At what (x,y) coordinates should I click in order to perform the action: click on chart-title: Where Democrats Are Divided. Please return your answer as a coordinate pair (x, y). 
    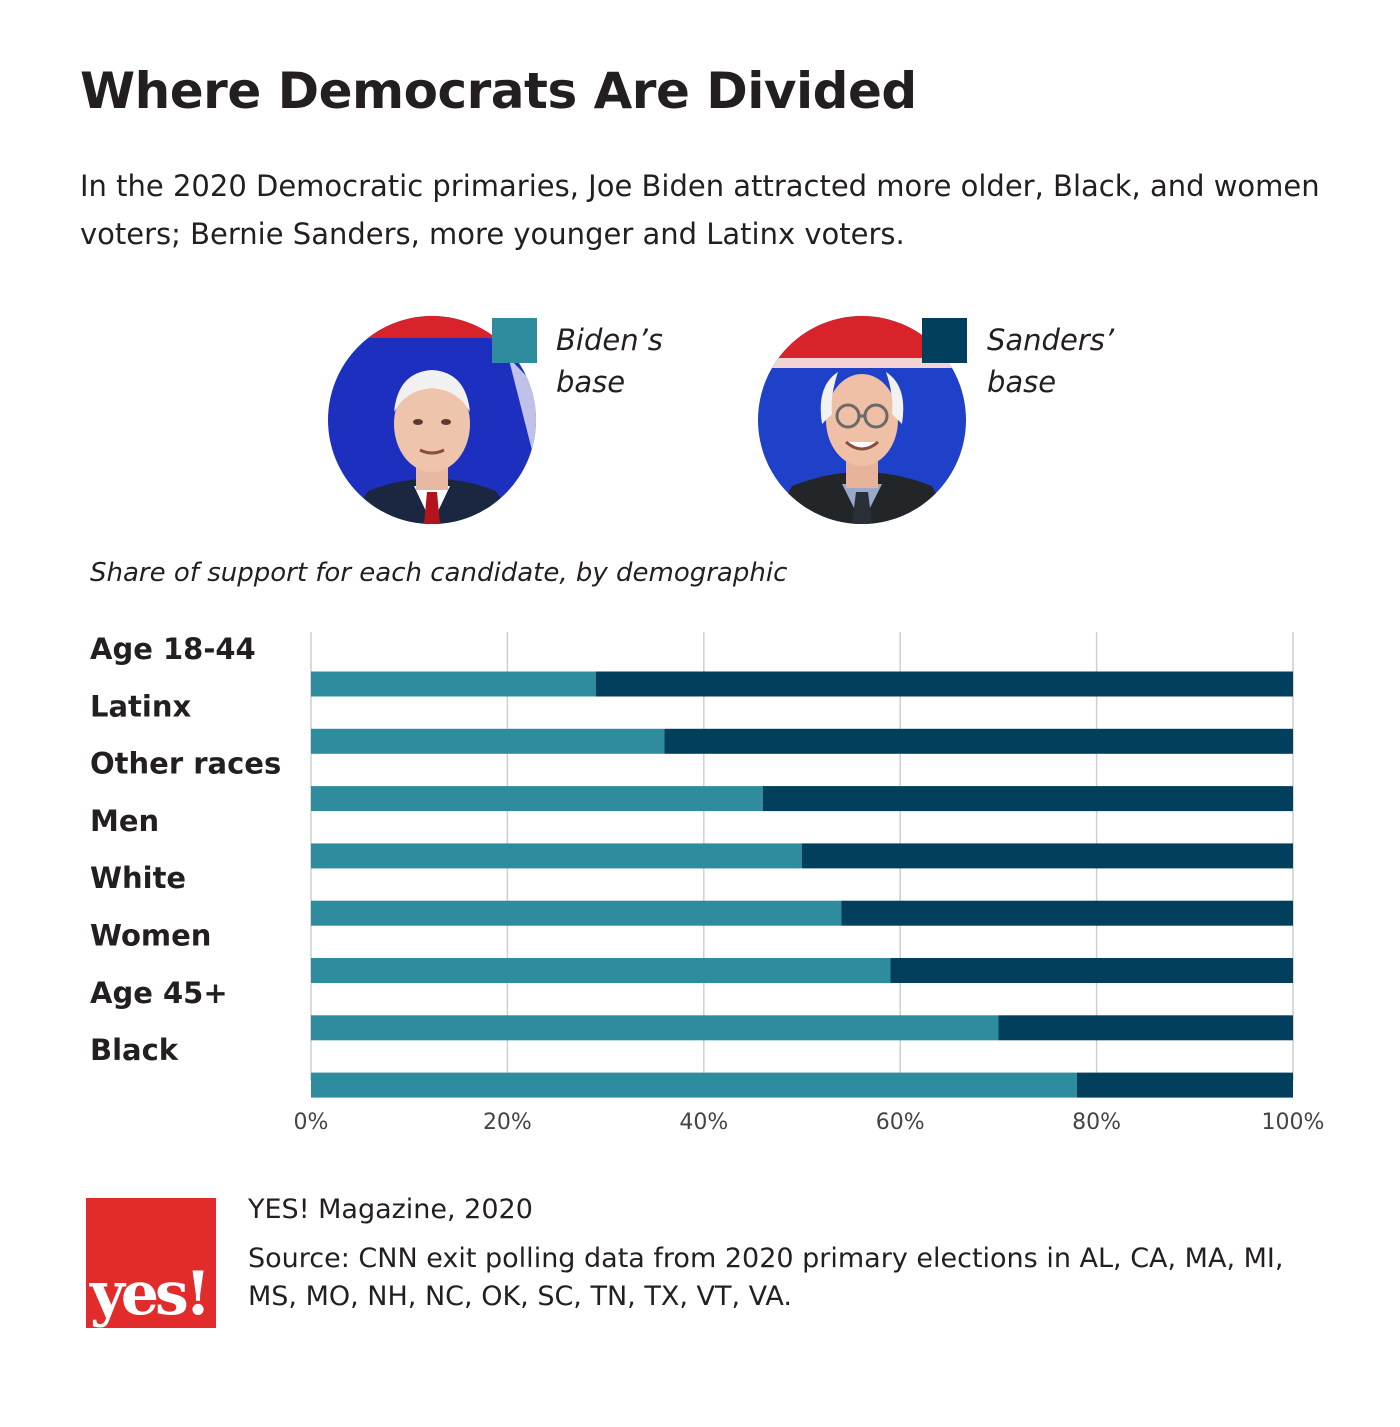
    Looking at the image, I should click on (498, 91).